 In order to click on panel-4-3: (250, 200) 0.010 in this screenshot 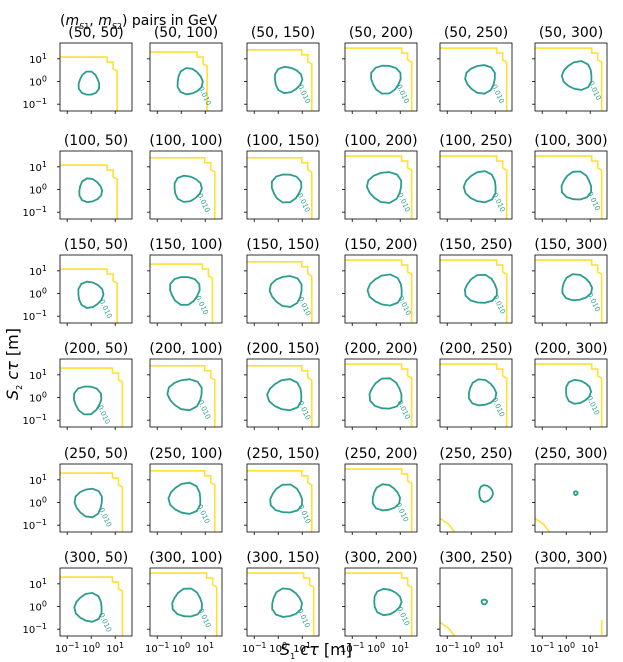, I will do `click(380, 490)`.